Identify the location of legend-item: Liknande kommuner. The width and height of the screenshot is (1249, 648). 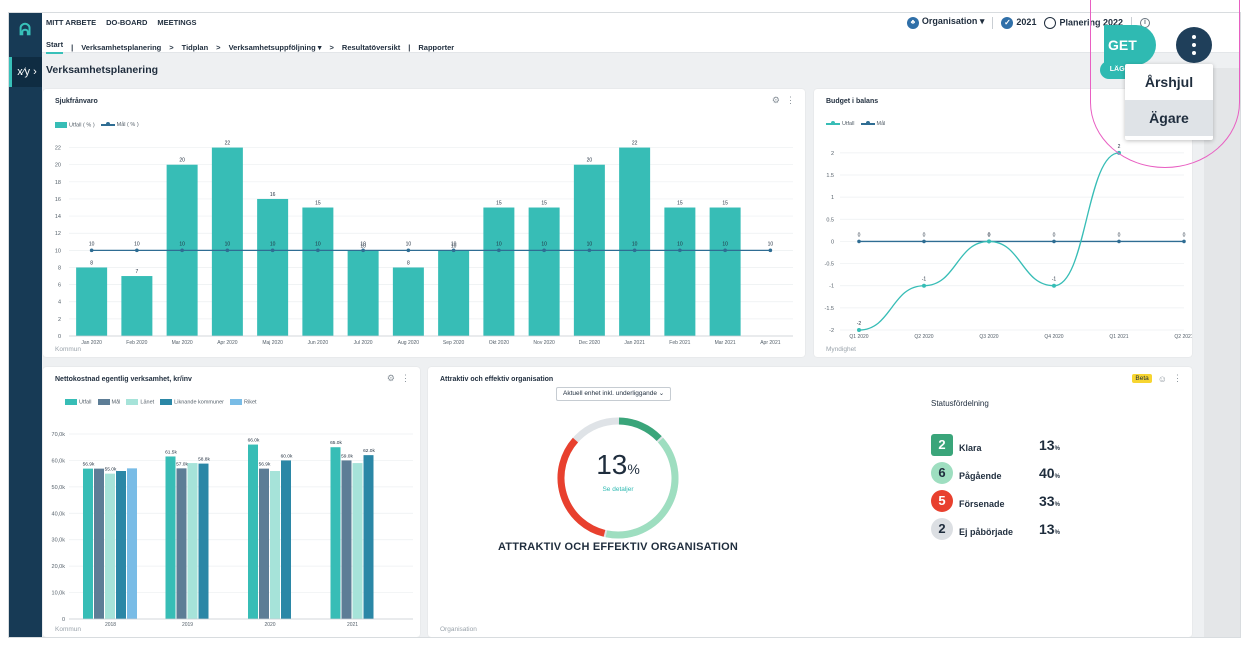
(192, 402).